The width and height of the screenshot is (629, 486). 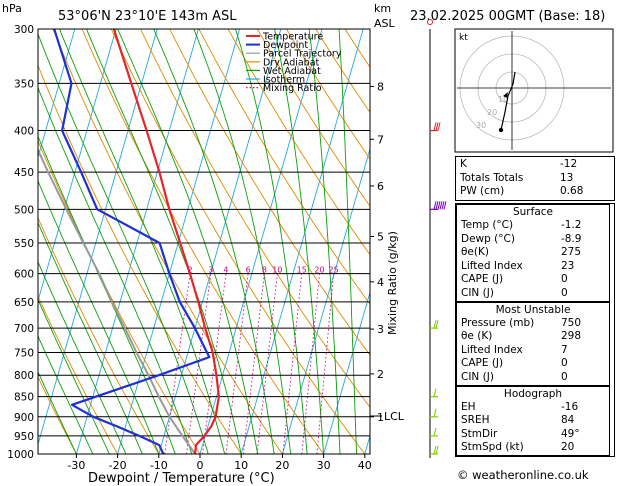 I want to click on legend-label: Mixing Ratio, so click(x=292, y=88).